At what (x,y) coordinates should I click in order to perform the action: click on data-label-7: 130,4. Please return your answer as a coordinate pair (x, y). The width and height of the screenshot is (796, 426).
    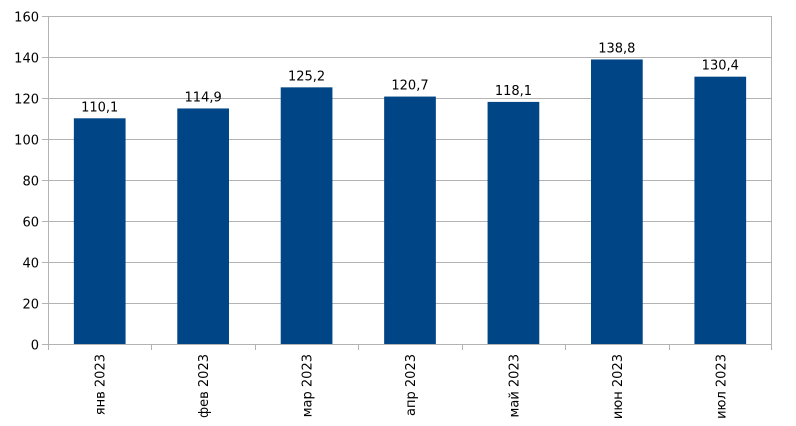
    Looking at the image, I should click on (720, 66).